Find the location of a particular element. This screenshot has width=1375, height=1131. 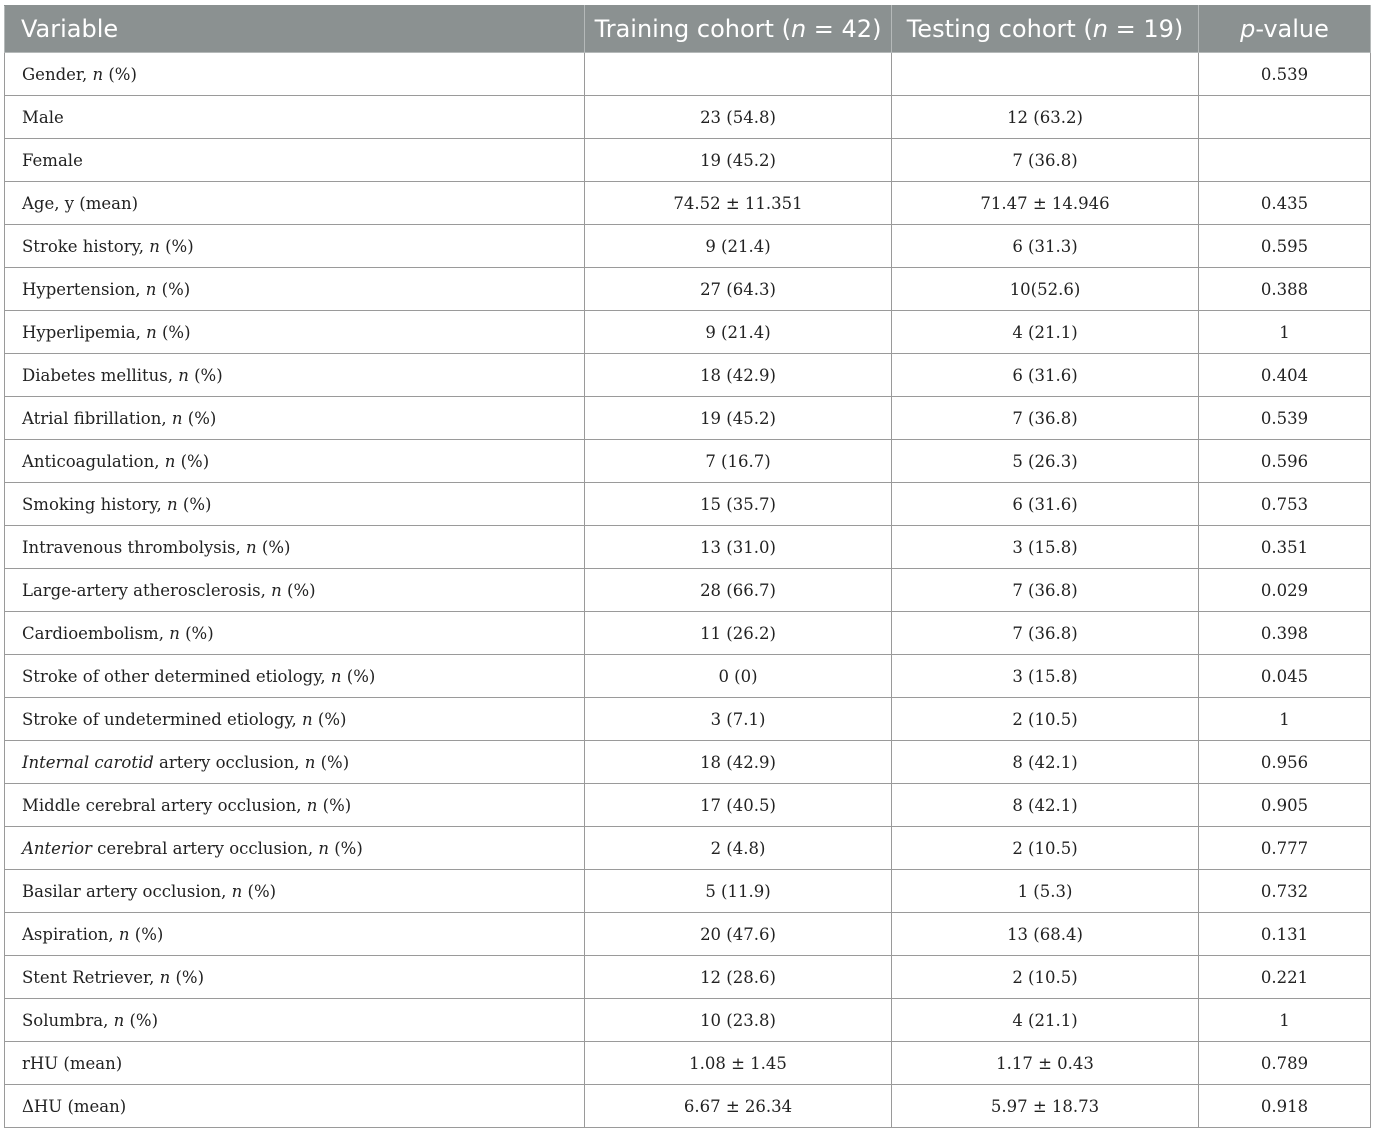

variable-label: Gender, is located at coordinates (57, 74).